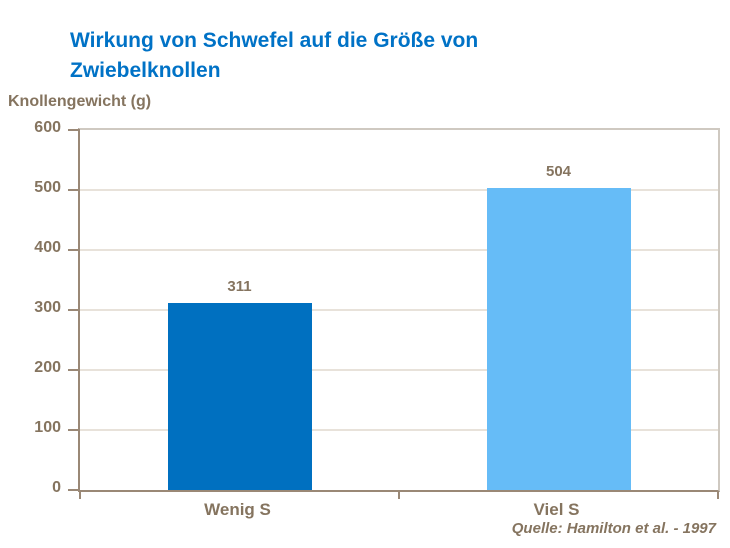 The image size is (730, 548). I want to click on y-tick-label: 300, so click(47, 307).